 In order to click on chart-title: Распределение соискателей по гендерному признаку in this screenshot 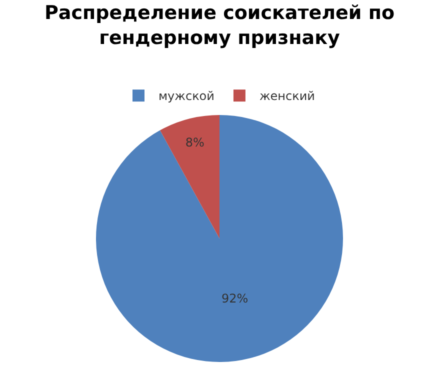, I will do `click(219, 25)`.